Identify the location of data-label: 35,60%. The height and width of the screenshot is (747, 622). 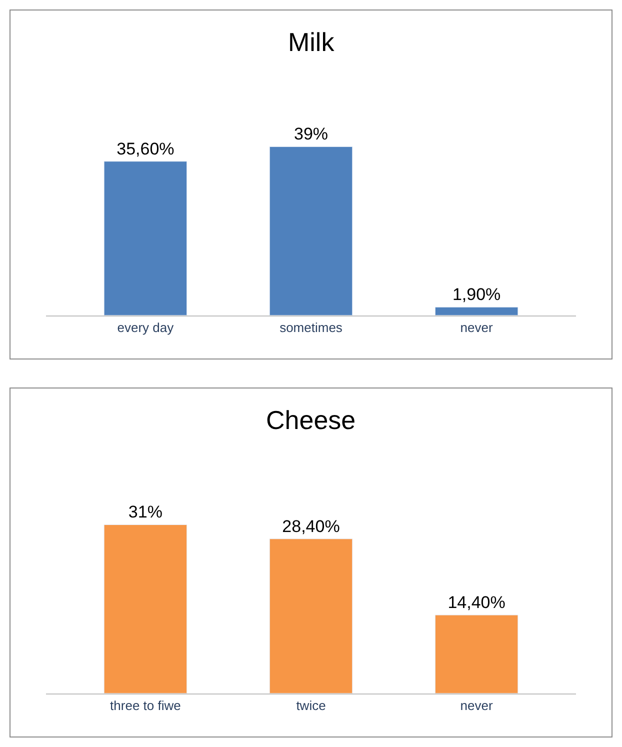
(145, 148).